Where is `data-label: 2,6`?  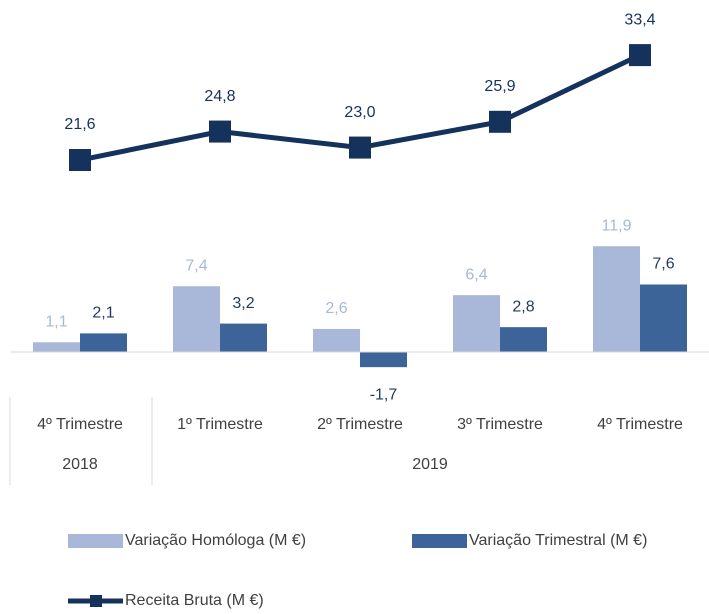 data-label: 2,6 is located at coordinates (336, 308).